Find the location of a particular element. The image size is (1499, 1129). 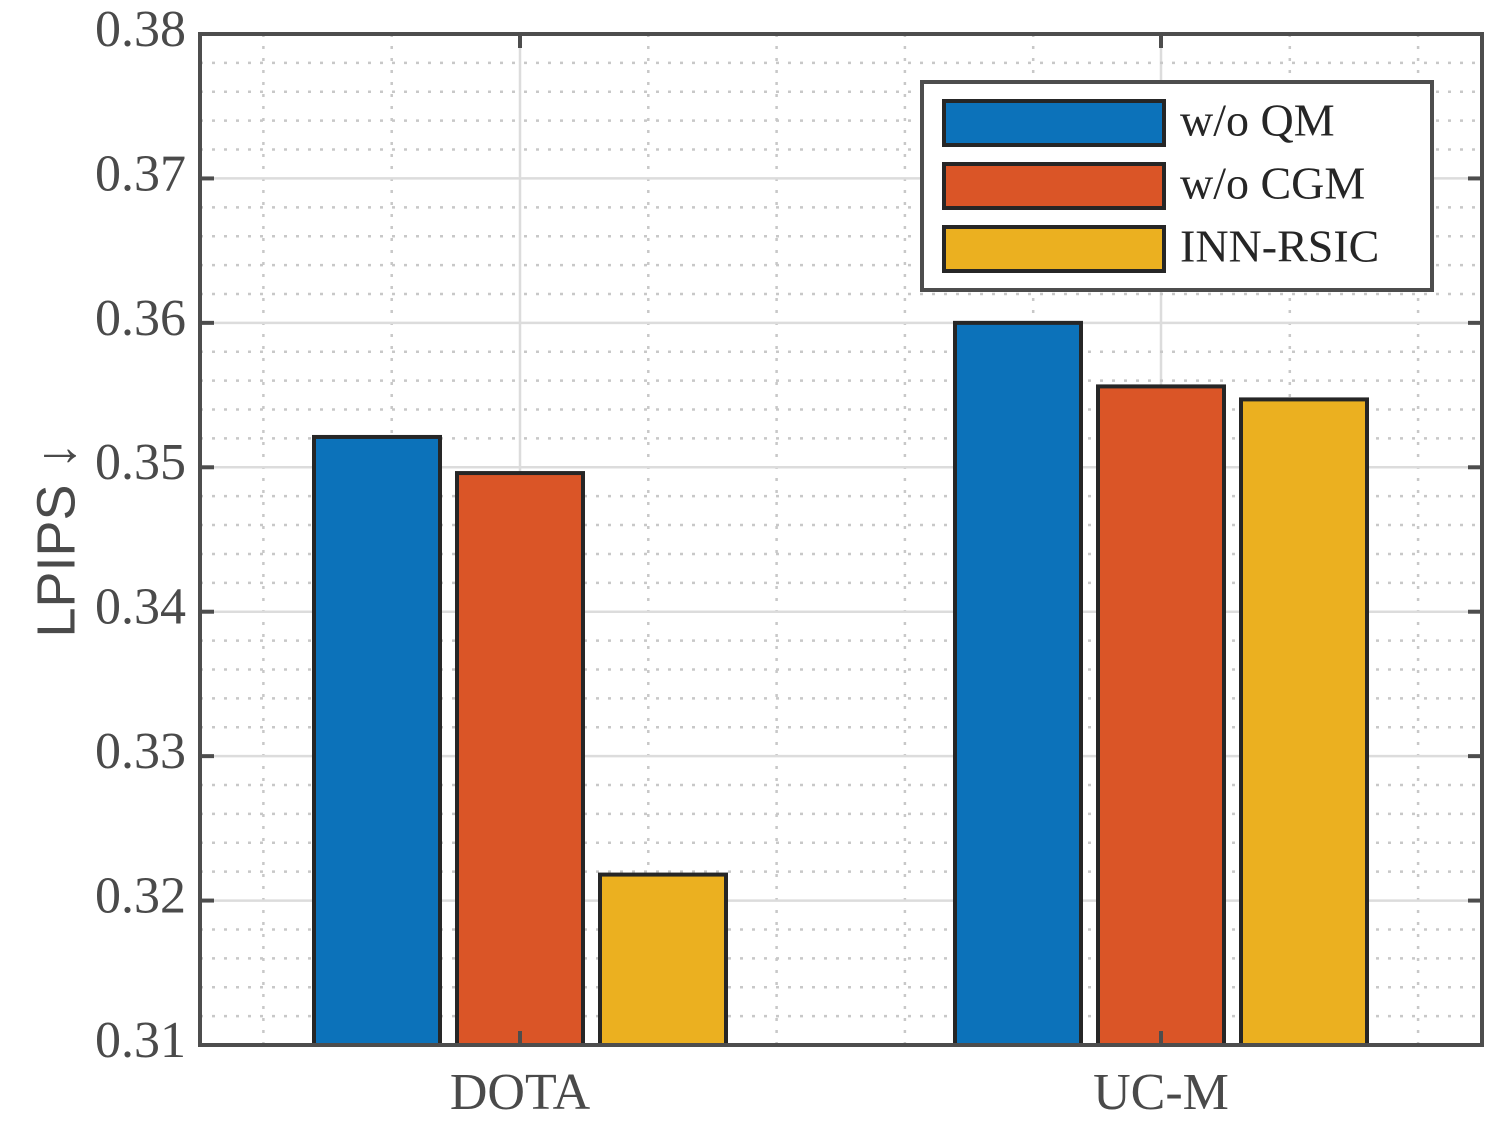

x-category-label: UC-M is located at coordinates (1161, 1092).